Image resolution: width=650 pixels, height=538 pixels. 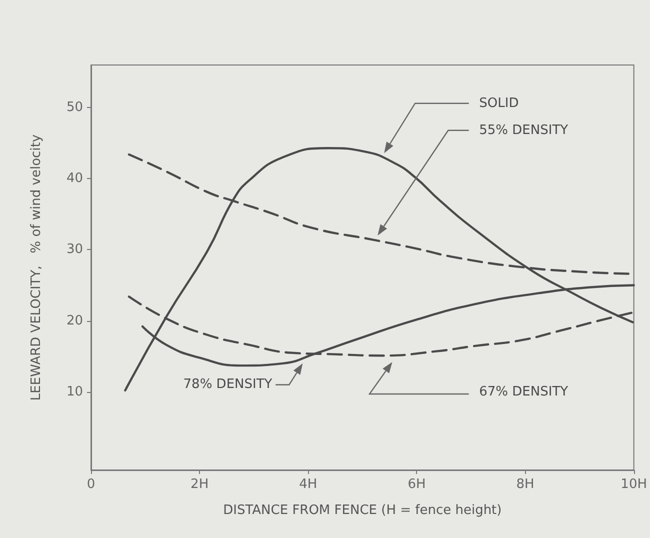 What do you see at coordinates (417, 484) in the screenshot?
I see `x-tick-label: 6H` at bounding box center [417, 484].